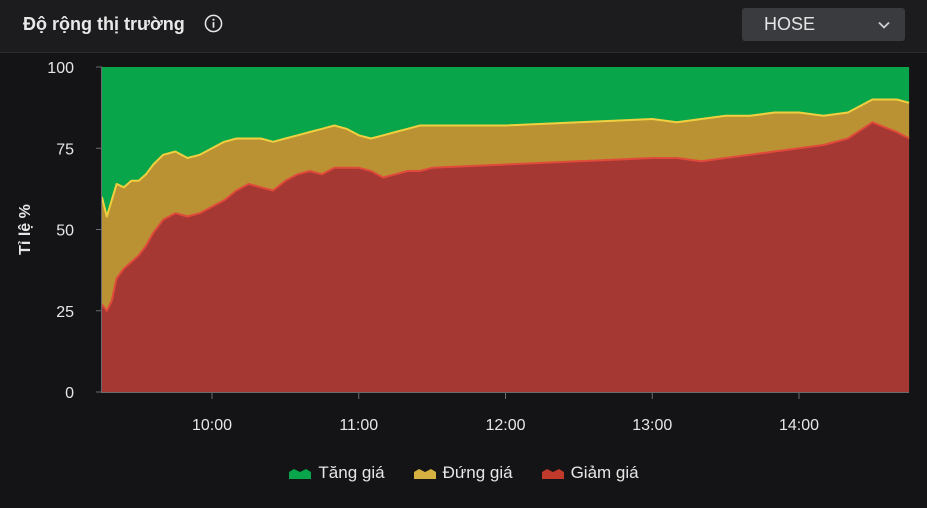 This screenshot has width=927, height=508. What do you see at coordinates (65, 312) in the screenshot?
I see `y-tick-label: 25` at bounding box center [65, 312].